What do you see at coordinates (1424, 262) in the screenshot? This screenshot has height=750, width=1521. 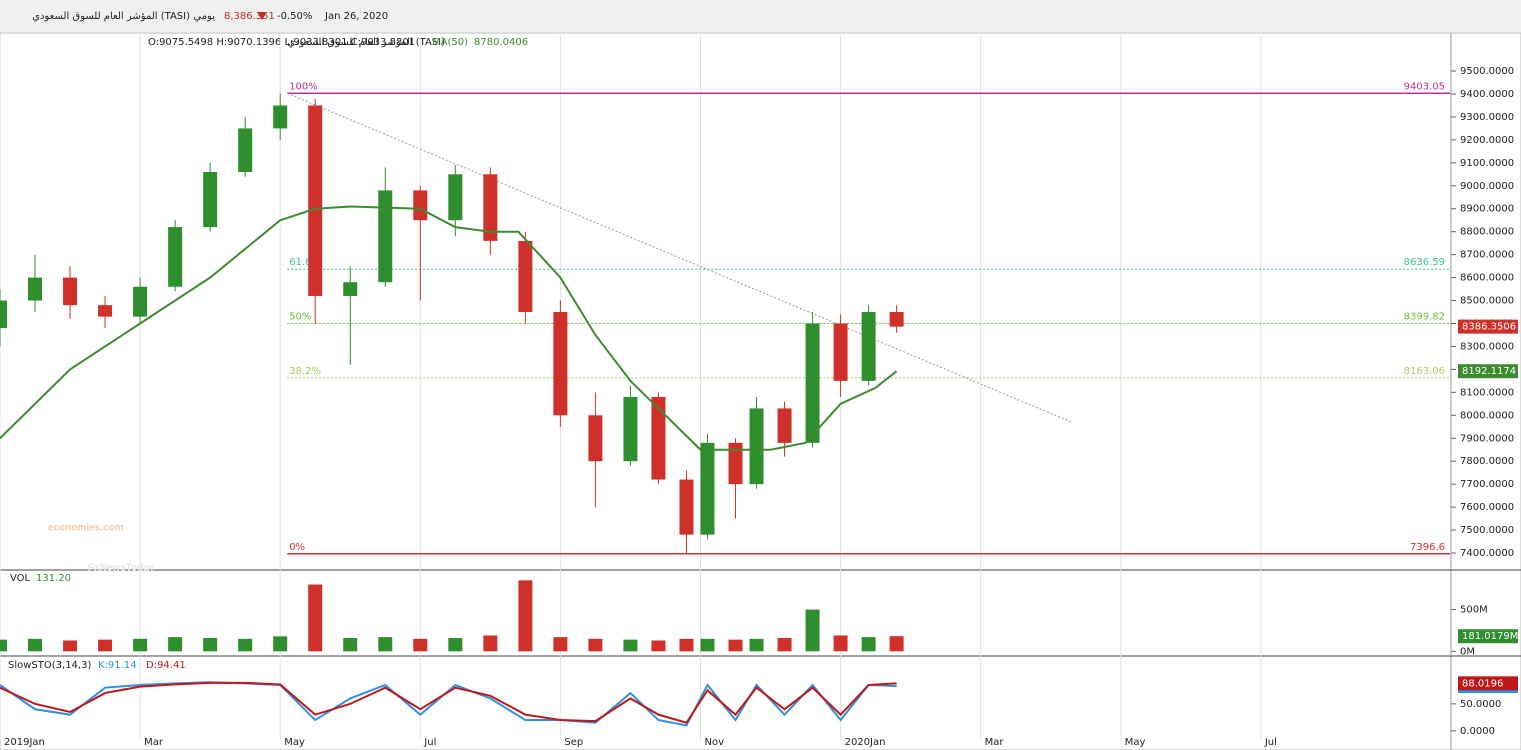 I see `fib-value: 8636.59` at bounding box center [1424, 262].